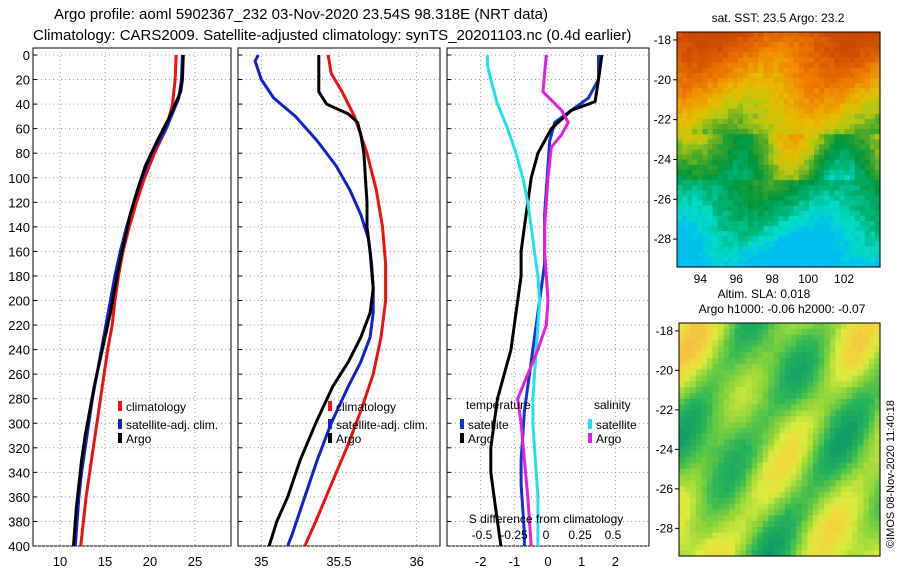  I want to click on temperature-legend-swatch, so click(120, 406).